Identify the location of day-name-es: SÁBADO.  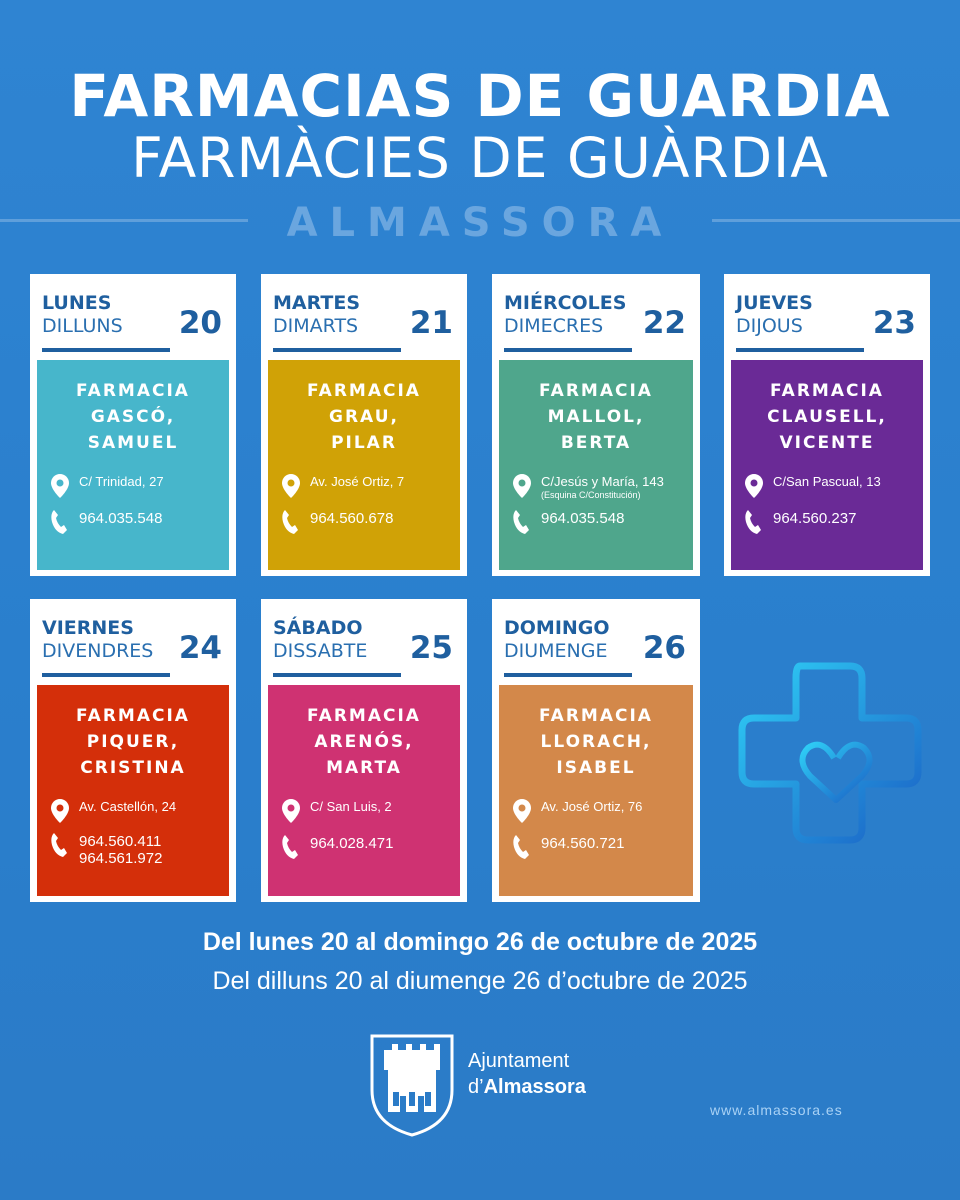
(318, 628).